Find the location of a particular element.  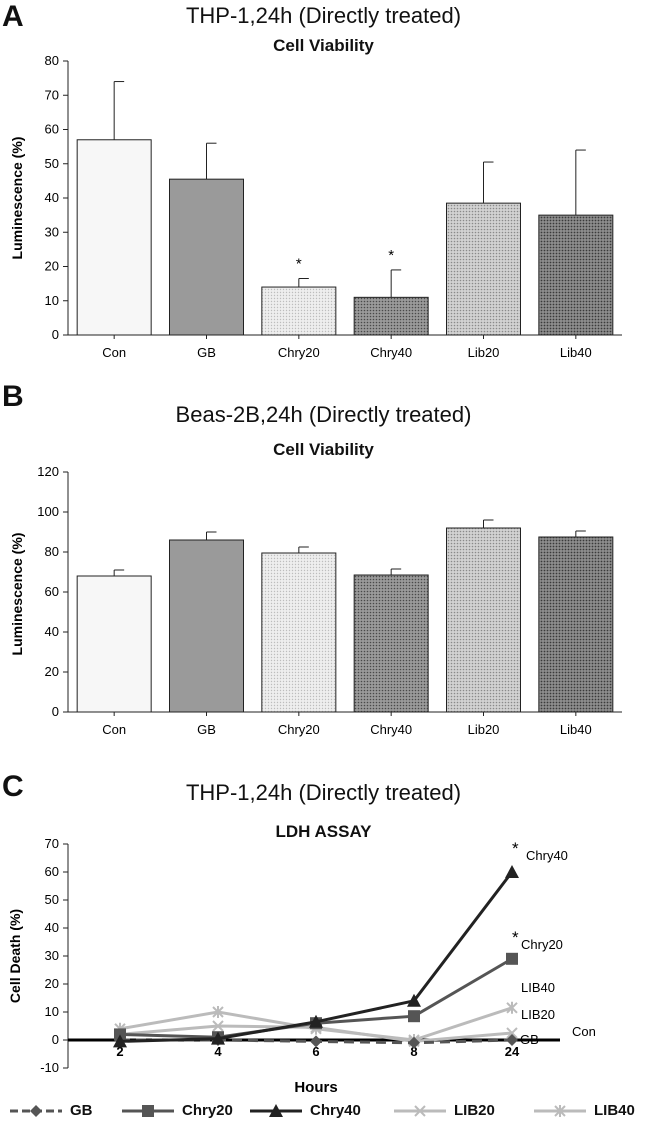

y-tick-label: 120 is located at coordinates (48, 471).